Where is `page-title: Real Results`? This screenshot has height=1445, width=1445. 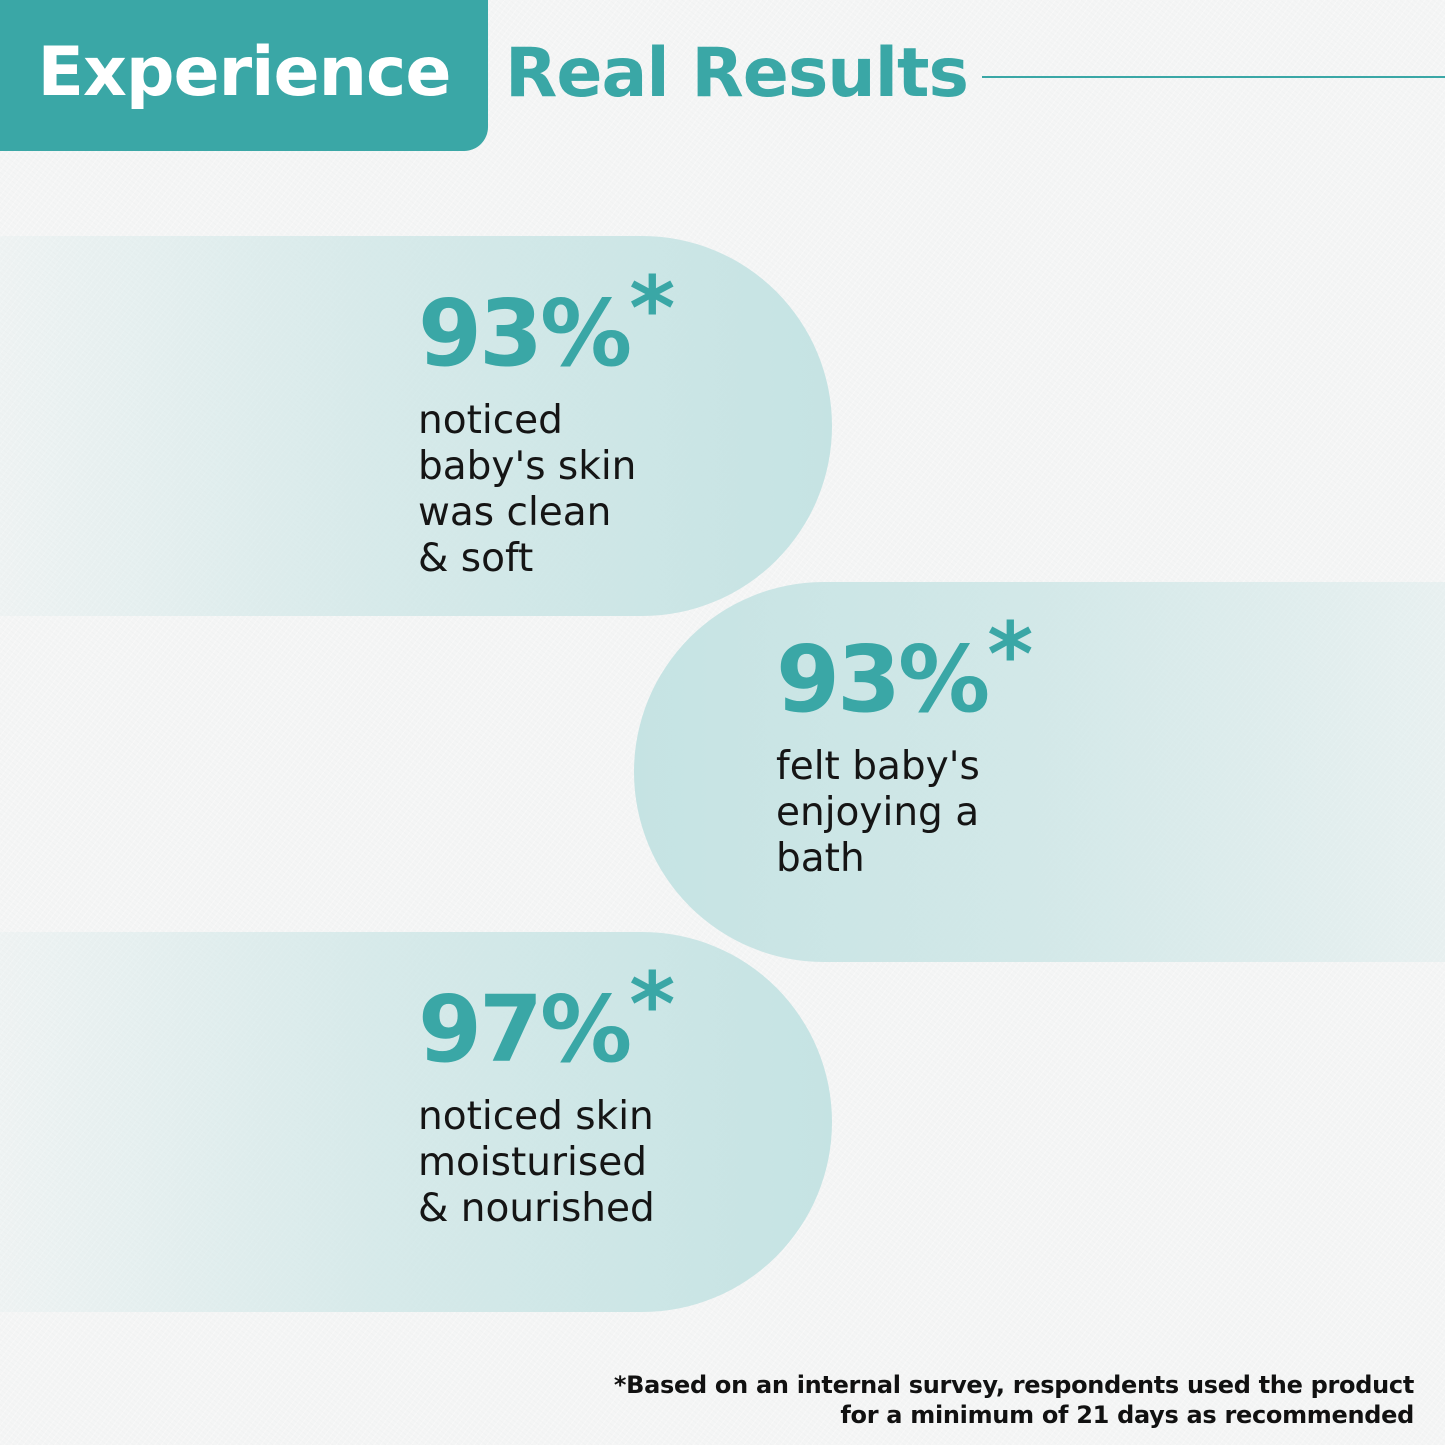 page-title: Real Results is located at coordinates (737, 73).